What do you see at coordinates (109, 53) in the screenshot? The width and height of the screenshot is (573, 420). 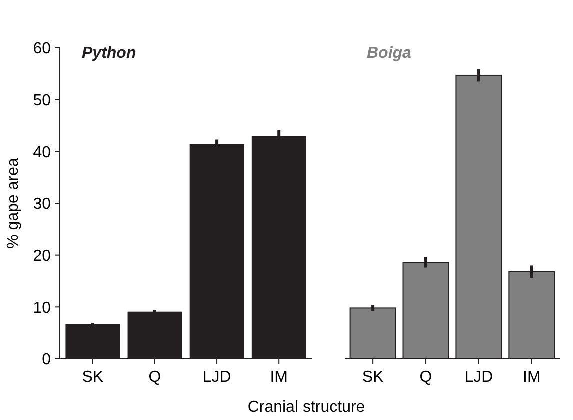 I see `chart-title: Python` at bounding box center [109, 53].